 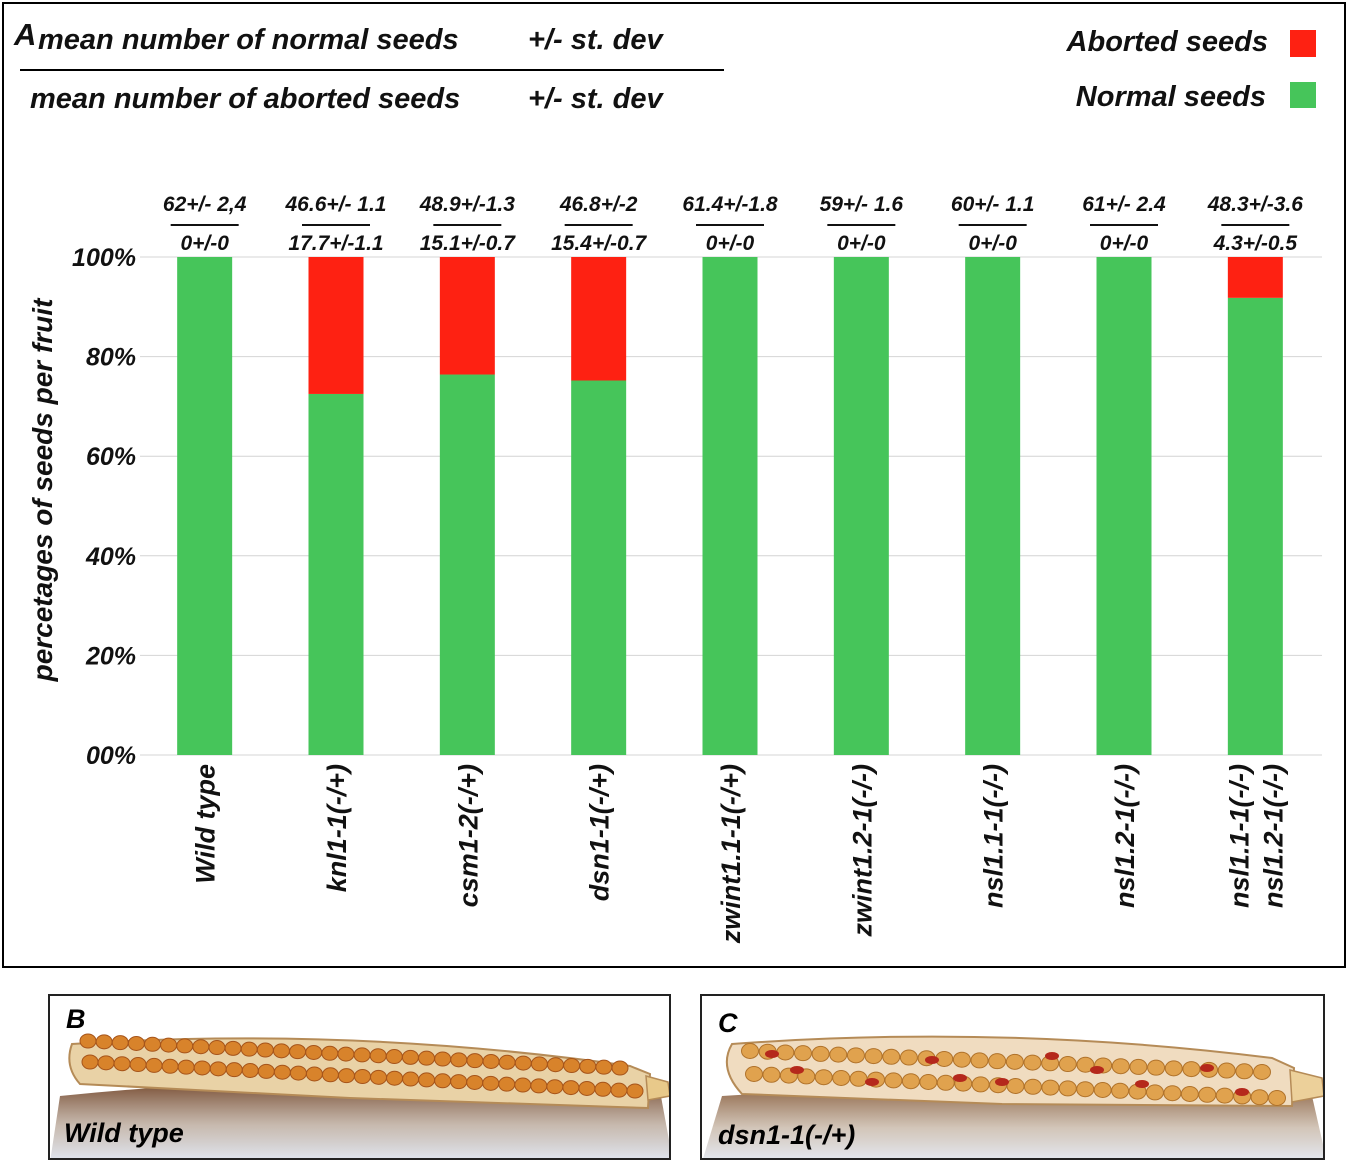 I want to click on legend-swatch-normal, so click(x=1303, y=95).